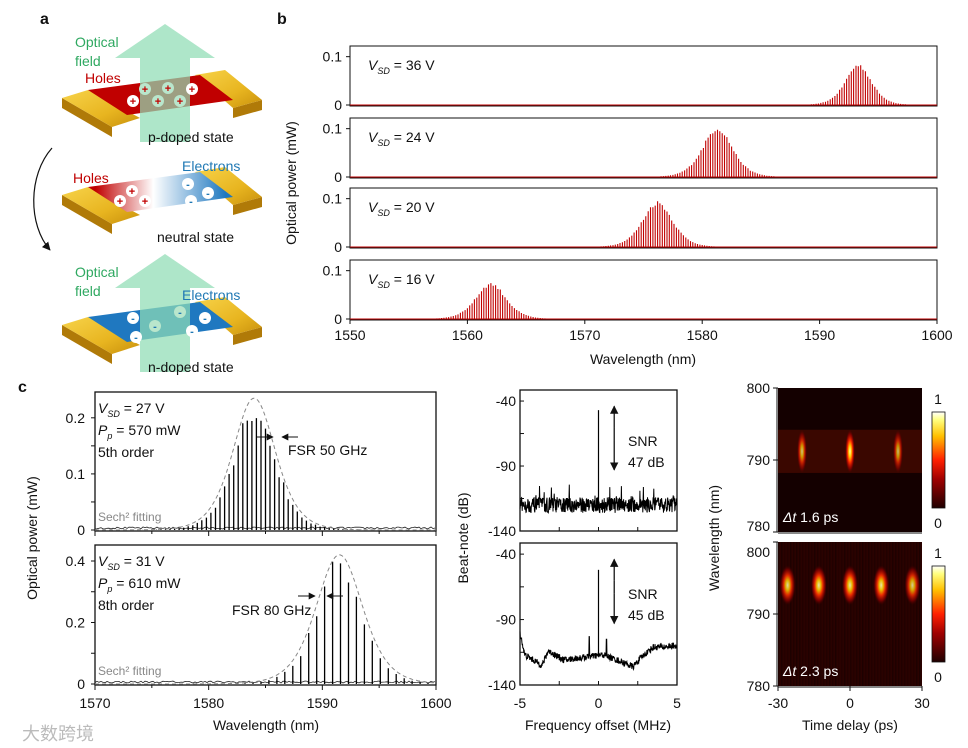  I want to click on heatmap-1: Δt 1.6 ps 780 790 800 1 0, so click(846, 457).